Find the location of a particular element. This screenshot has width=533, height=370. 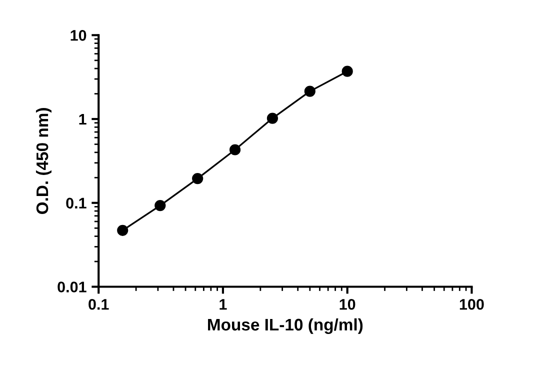

y-tick-label: 1 is located at coordinates (82, 119).